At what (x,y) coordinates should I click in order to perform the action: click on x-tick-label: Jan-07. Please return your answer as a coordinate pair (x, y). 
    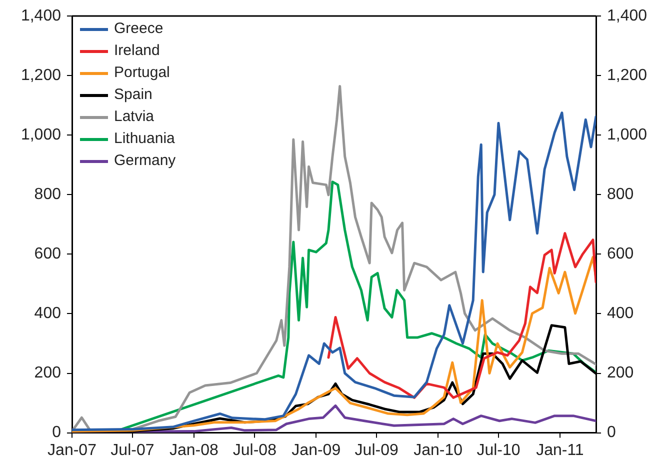
    Looking at the image, I should click on (72, 450).